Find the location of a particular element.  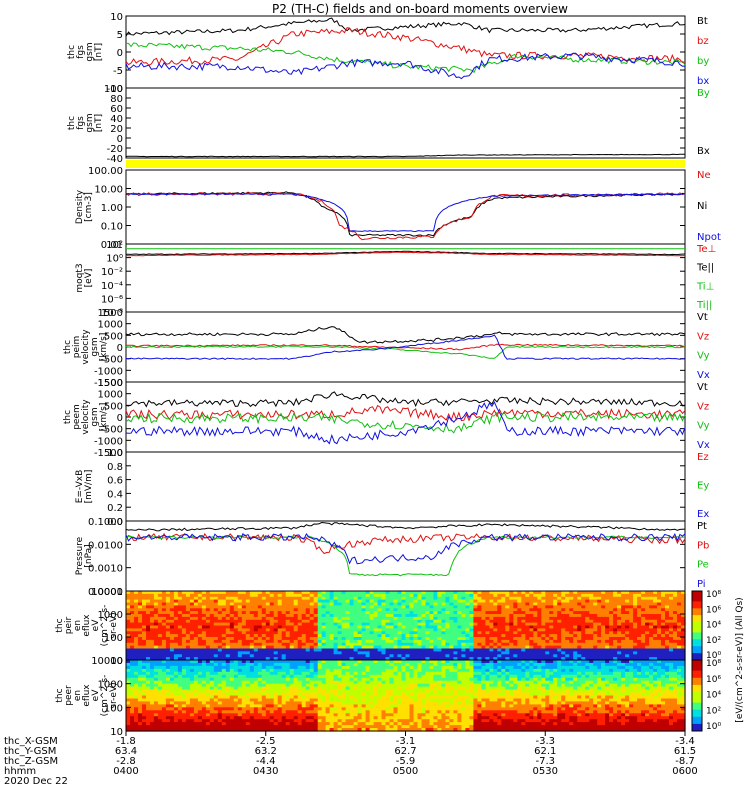

y-tick-label: 5 is located at coordinates (120, 35).